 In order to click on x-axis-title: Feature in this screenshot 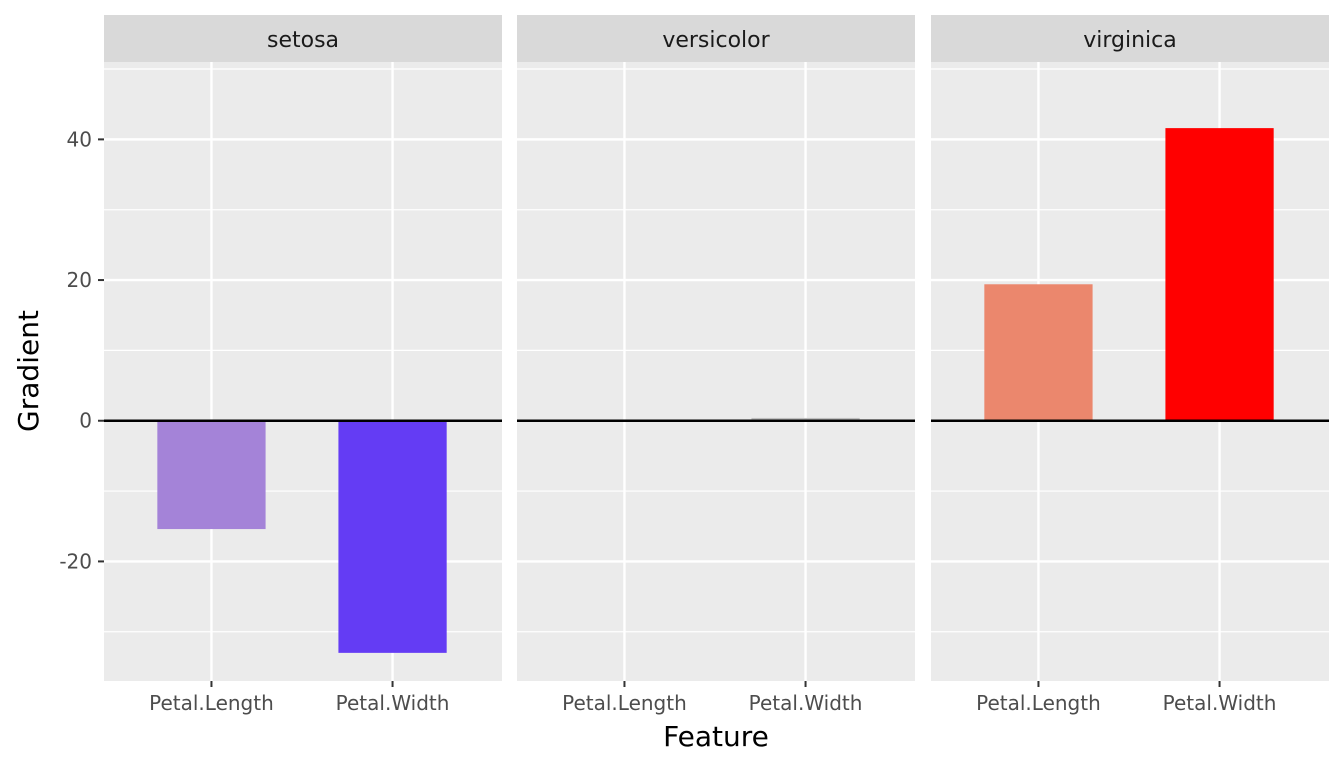, I will do `click(716, 736)`.